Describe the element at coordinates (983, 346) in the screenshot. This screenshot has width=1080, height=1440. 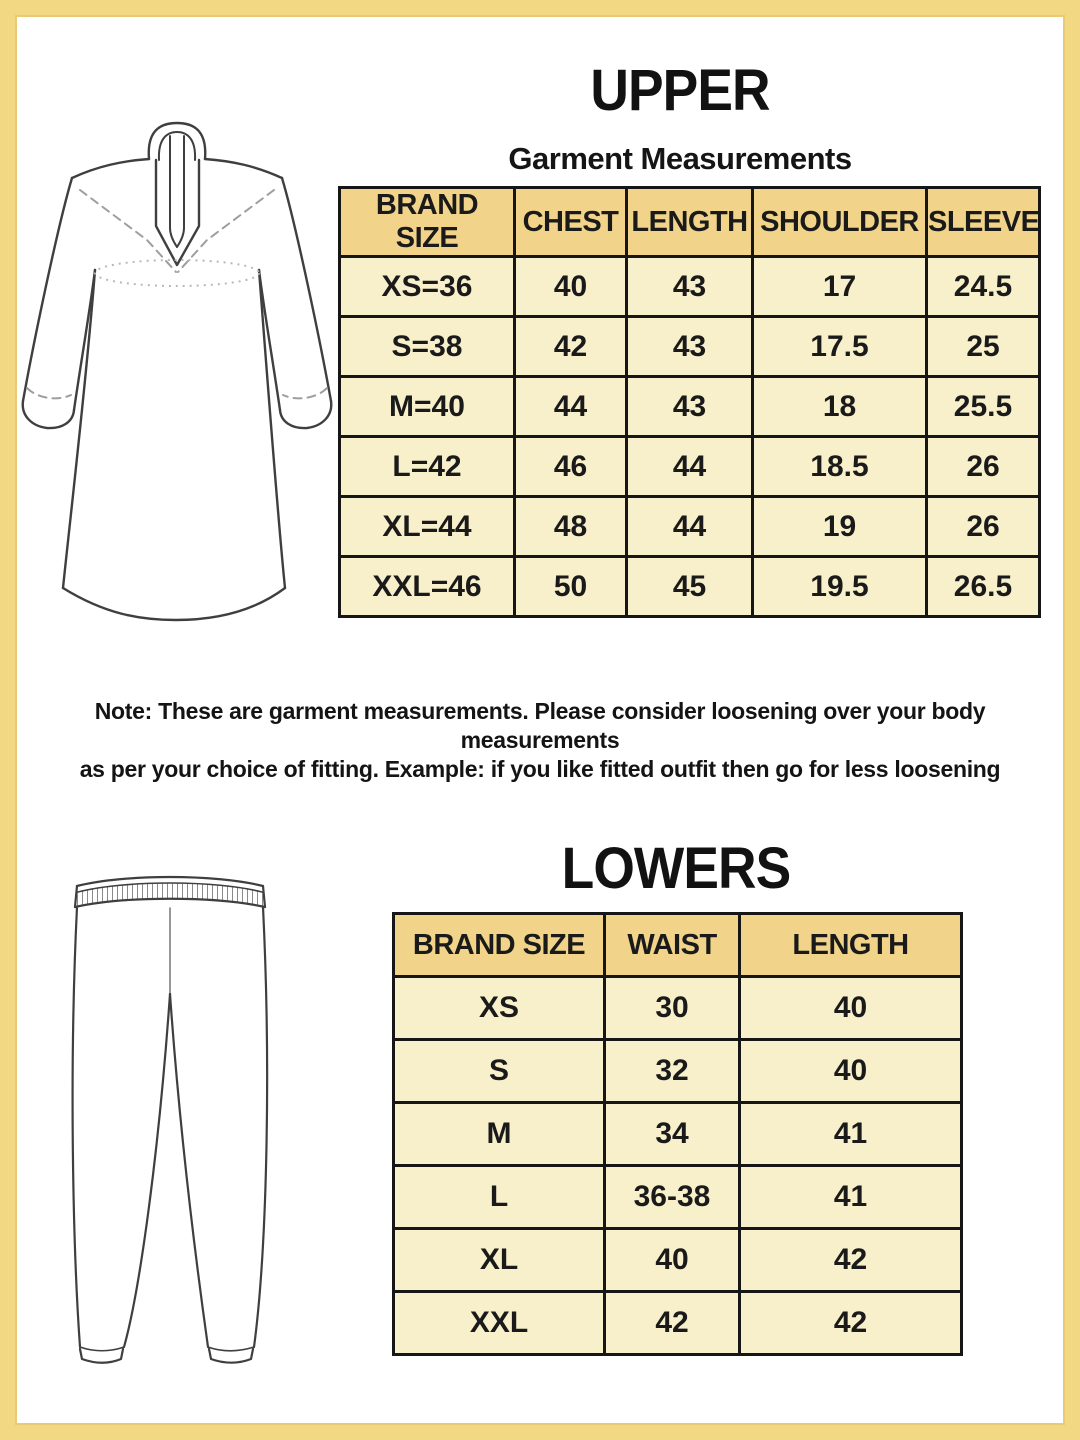
I see `table-cell: 25` at that location.